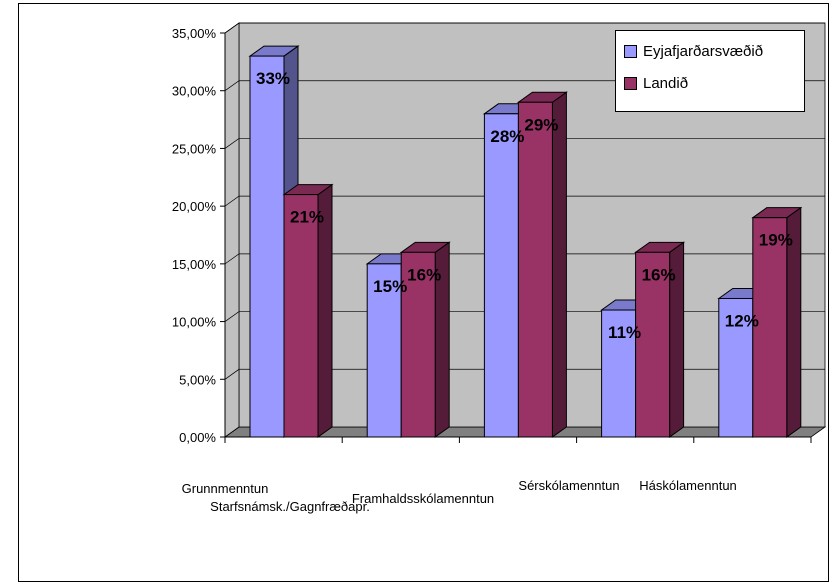  Describe the element at coordinates (423, 498) in the screenshot. I see `x-tick-label: Framhaldsskólamenntun` at that location.